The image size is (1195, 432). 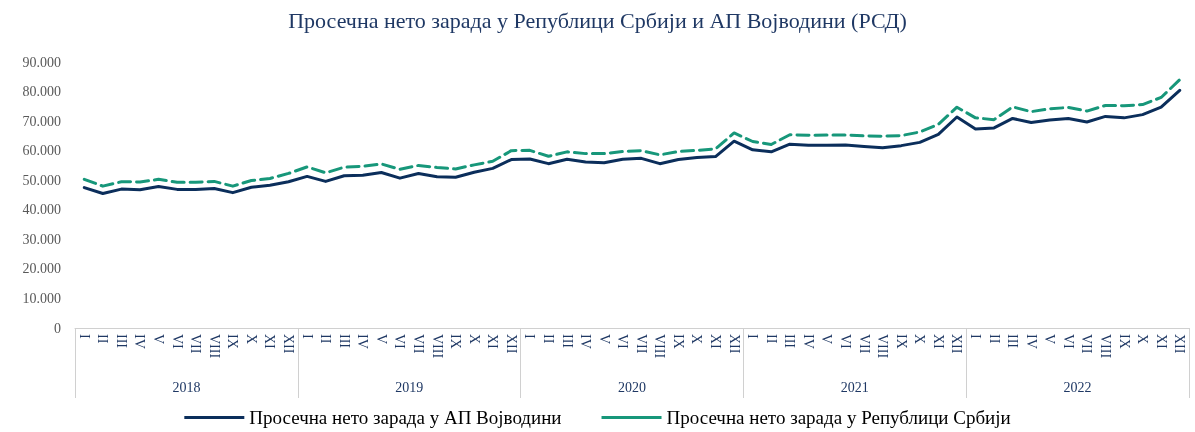 I want to click on y-tick-label: 40.000, so click(x=41, y=210).